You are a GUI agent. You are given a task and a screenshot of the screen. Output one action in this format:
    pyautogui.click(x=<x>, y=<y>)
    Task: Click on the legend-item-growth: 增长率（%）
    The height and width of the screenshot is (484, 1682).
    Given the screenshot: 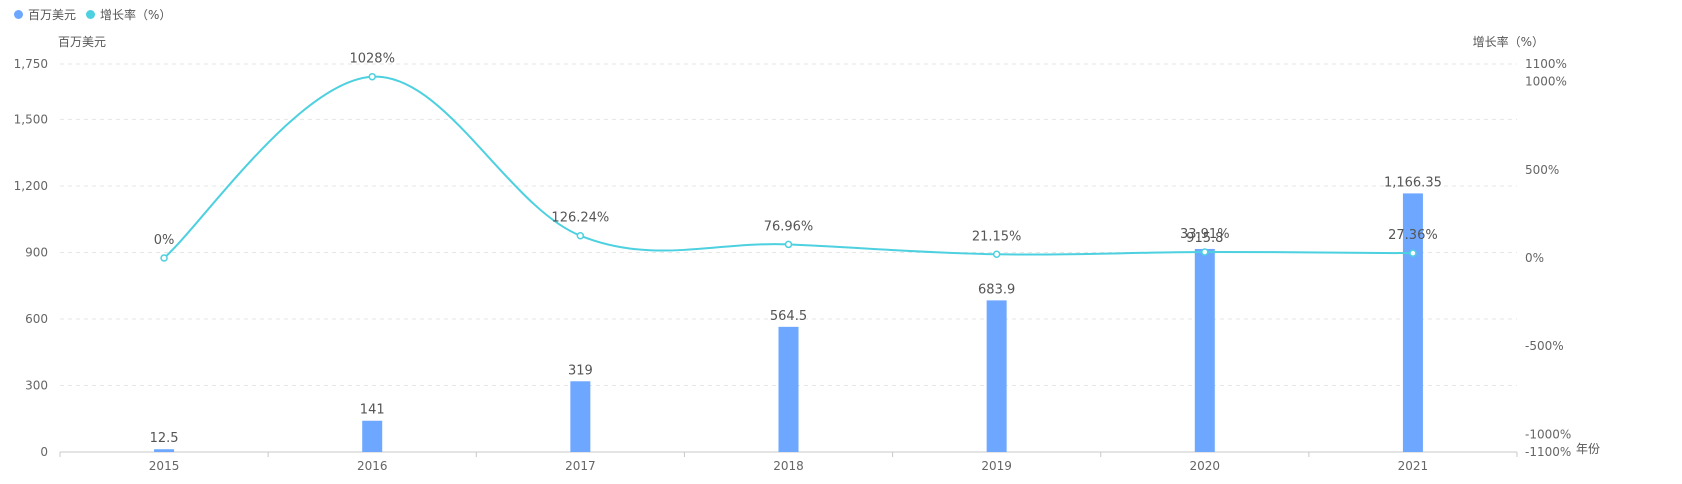 What is the action you would take?
    pyautogui.click(x=128, y=14)
    